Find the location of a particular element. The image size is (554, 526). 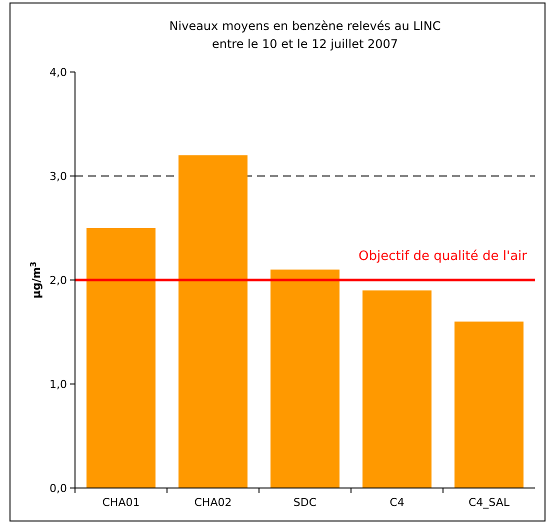

chart-title: Niveaux moyens en benzène relevés au LINC is located at coordinates (305, 26).